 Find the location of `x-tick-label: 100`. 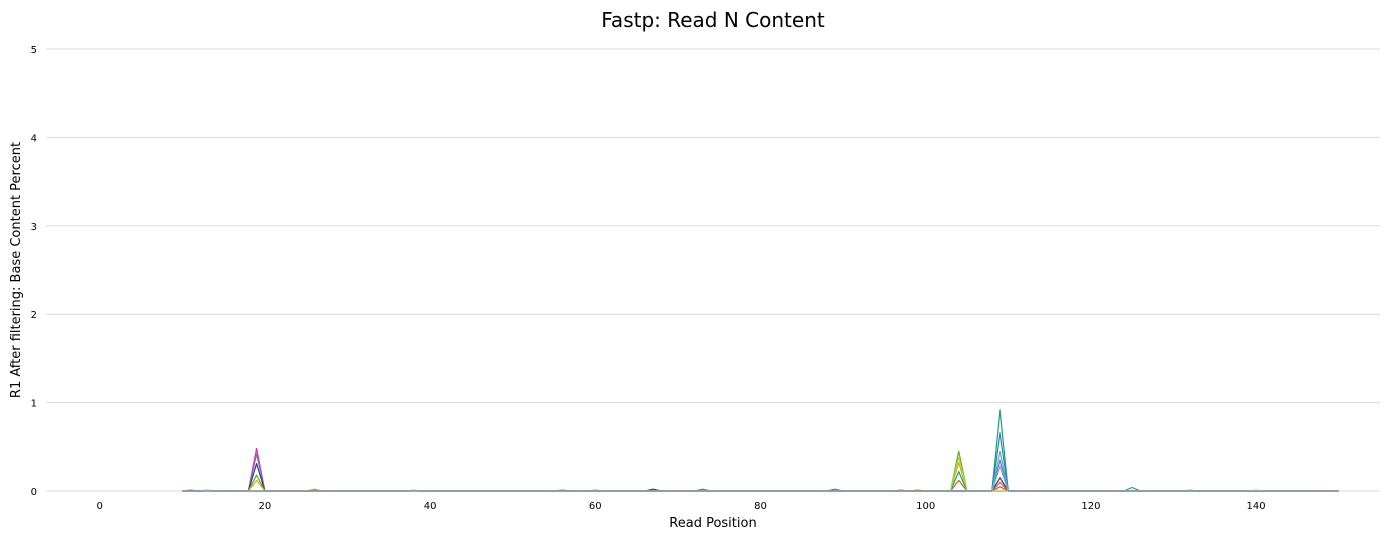

x-tick-label: 100 is located at coordinates (925, 506).